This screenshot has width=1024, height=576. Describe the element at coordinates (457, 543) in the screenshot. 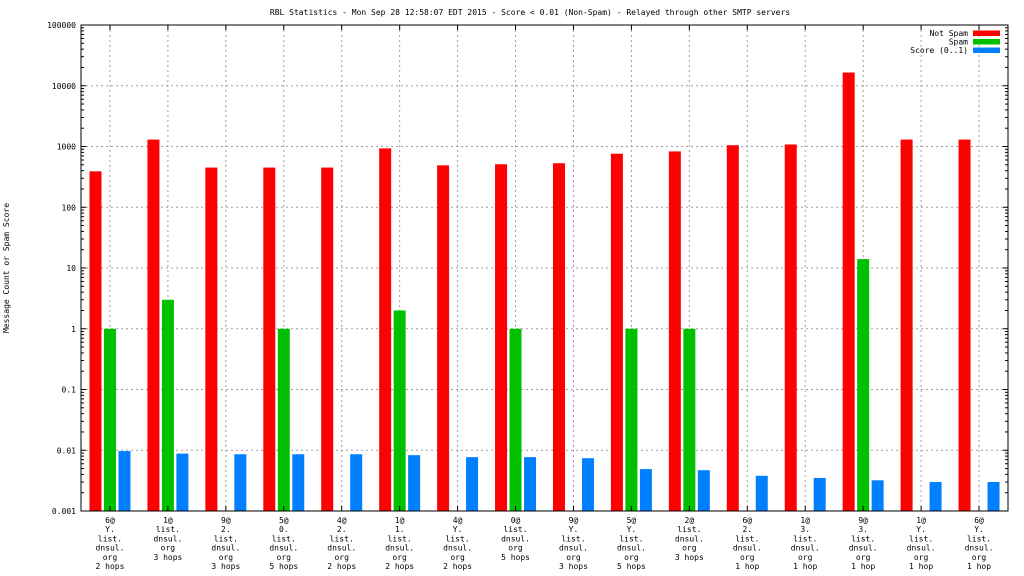

I see `x-tick-label: 4@ Y. list. dnsul. org 2 hops` at that location.